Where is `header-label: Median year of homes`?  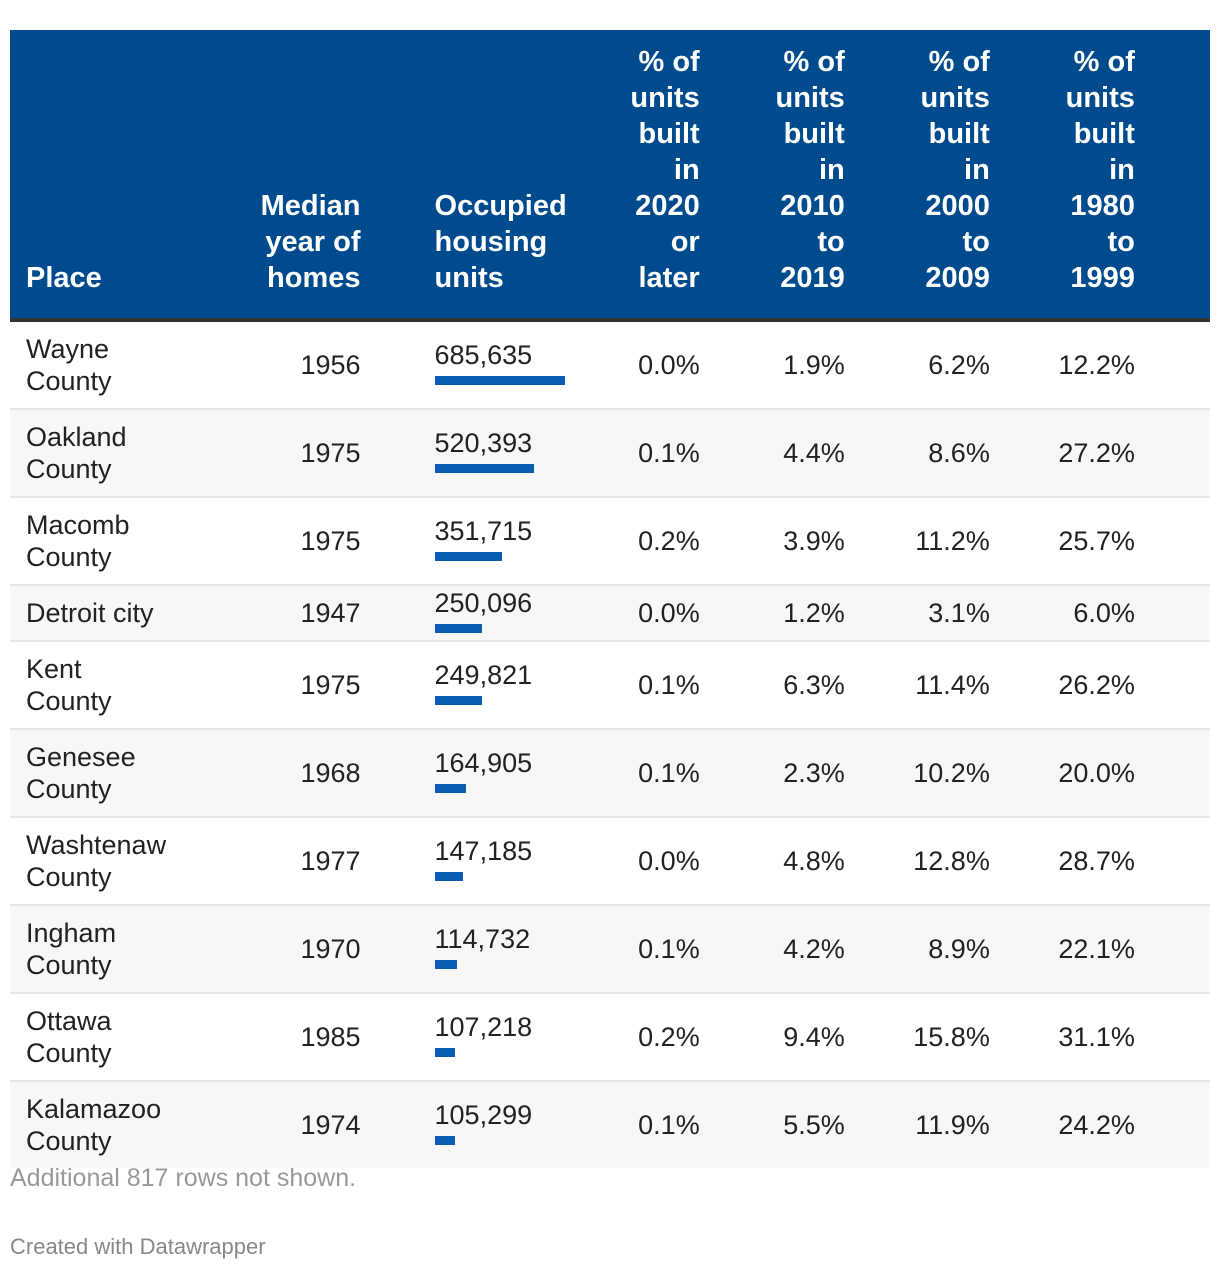 header-label: Median year of homes is located at coordinates (311, 242).